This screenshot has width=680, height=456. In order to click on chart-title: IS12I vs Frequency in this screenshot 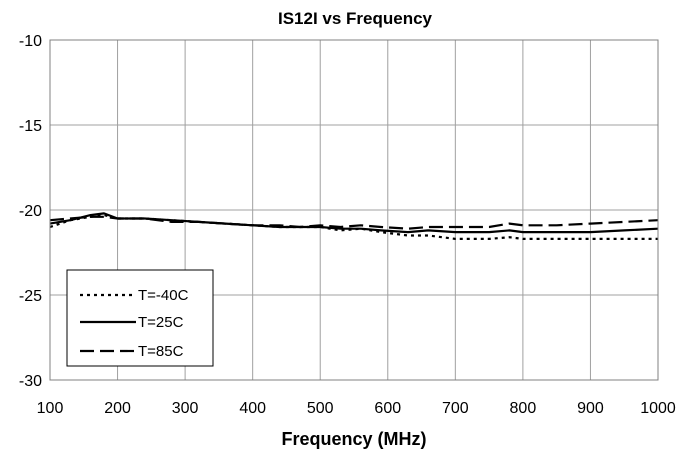, I will do `click(355, 18)`.